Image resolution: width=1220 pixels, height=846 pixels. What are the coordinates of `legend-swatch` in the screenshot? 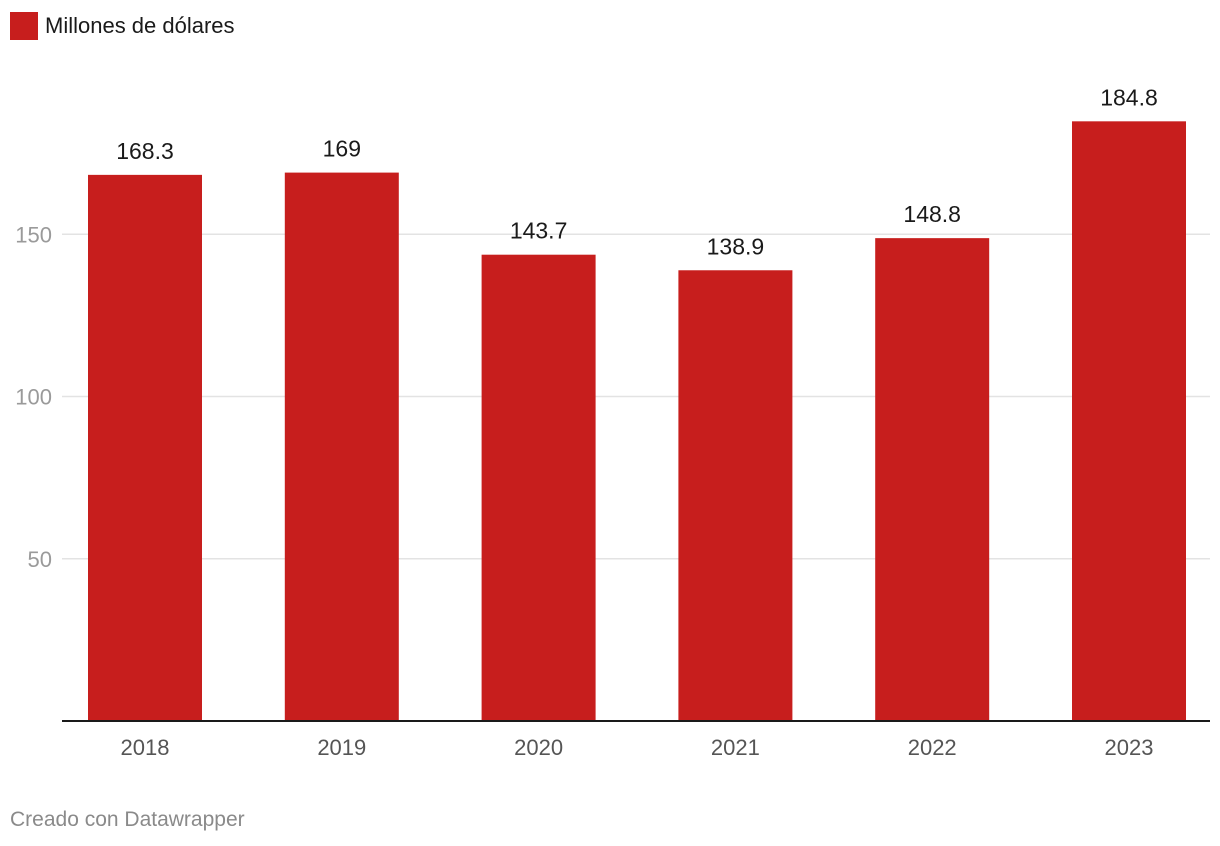 It's located at (24, 26).